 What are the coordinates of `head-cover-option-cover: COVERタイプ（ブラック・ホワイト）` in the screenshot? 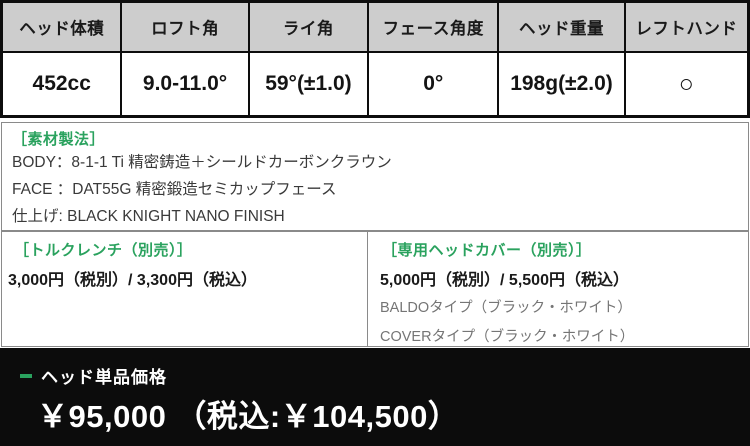 It's located at (507, 337).